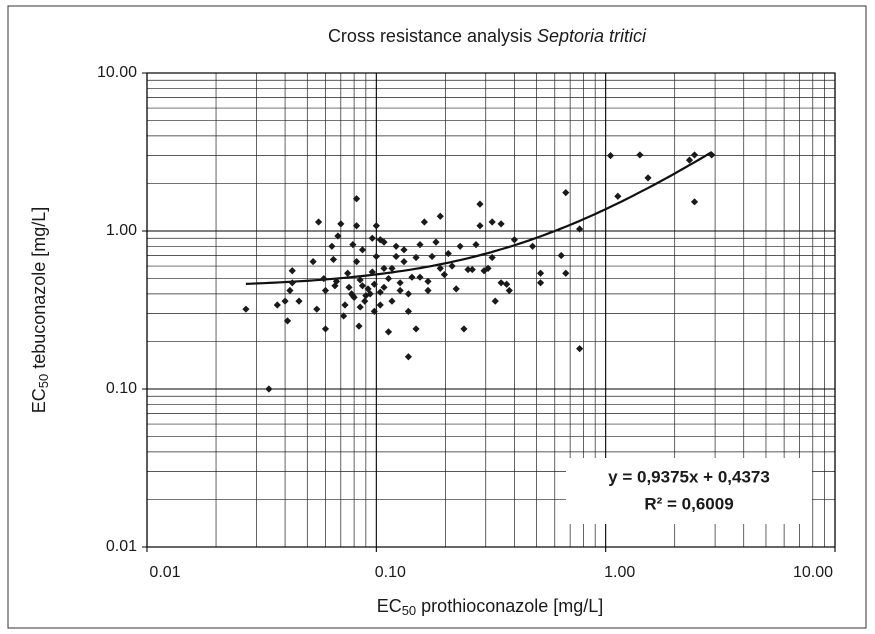  I want to click on x-tick-label: 10.00, so click(813, 572).